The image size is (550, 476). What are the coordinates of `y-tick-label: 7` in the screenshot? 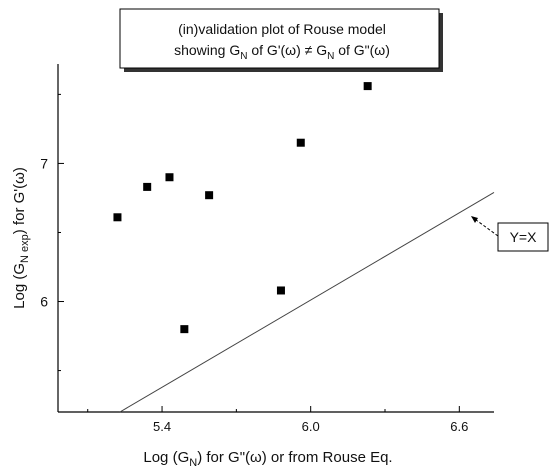 It's located at (44, 163).